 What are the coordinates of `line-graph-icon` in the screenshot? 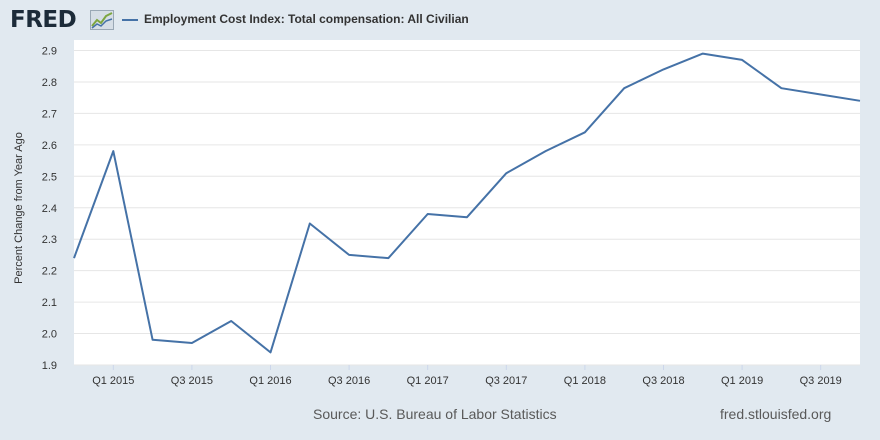 It's located at (102, 20).